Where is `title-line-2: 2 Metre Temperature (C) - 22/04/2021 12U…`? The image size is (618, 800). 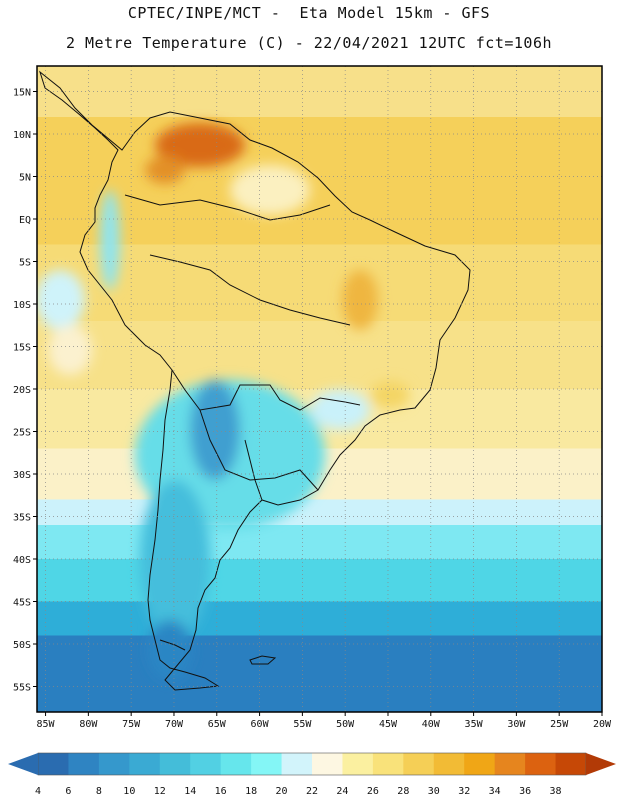 title-line-2: 2 Metre Temperature (C) - 22/04/2021 12U… is located at coordinates (309, 43).